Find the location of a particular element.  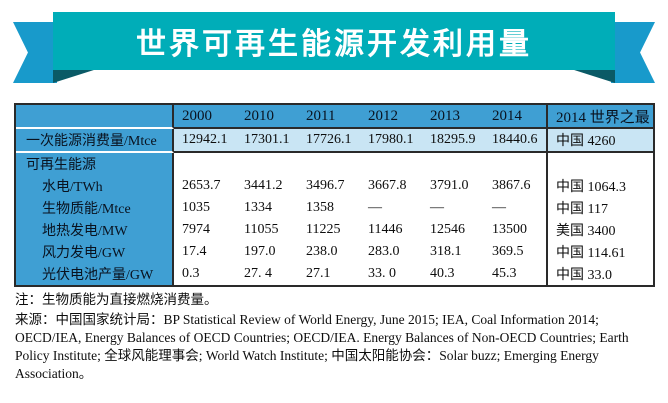

value-cell: 318.1 is located at coordinates (446, 251).